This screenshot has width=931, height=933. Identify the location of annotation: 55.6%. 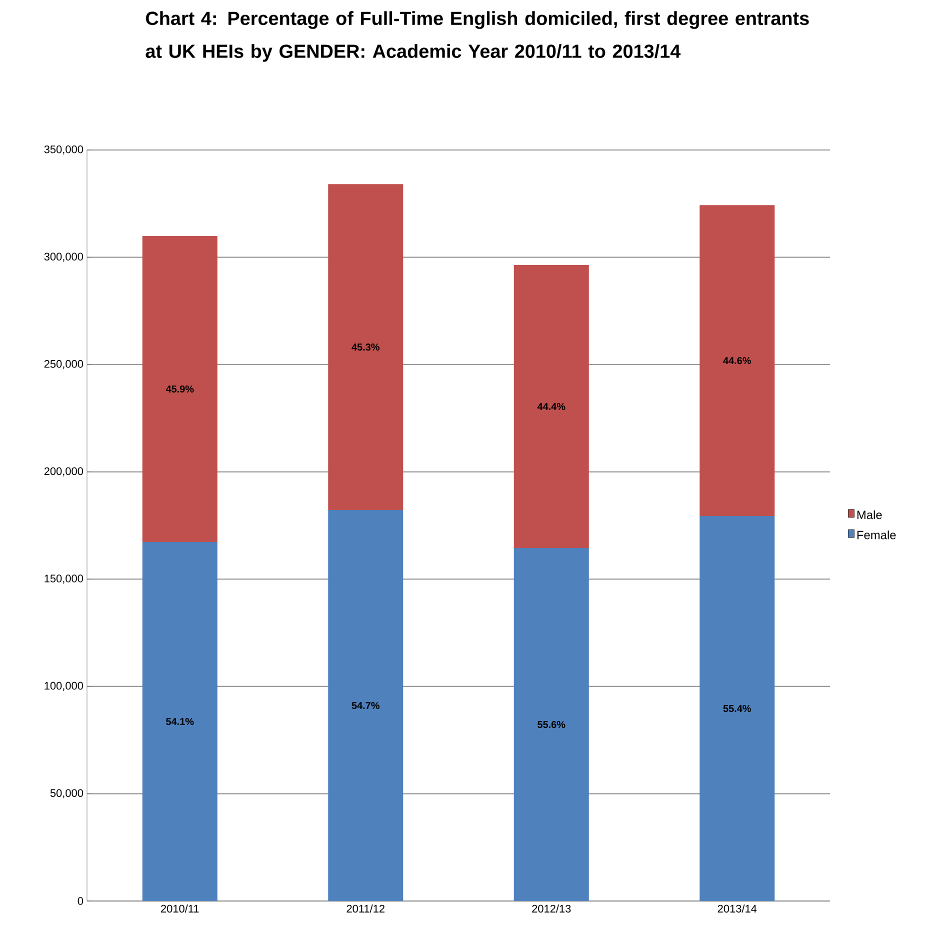
(552, 724).